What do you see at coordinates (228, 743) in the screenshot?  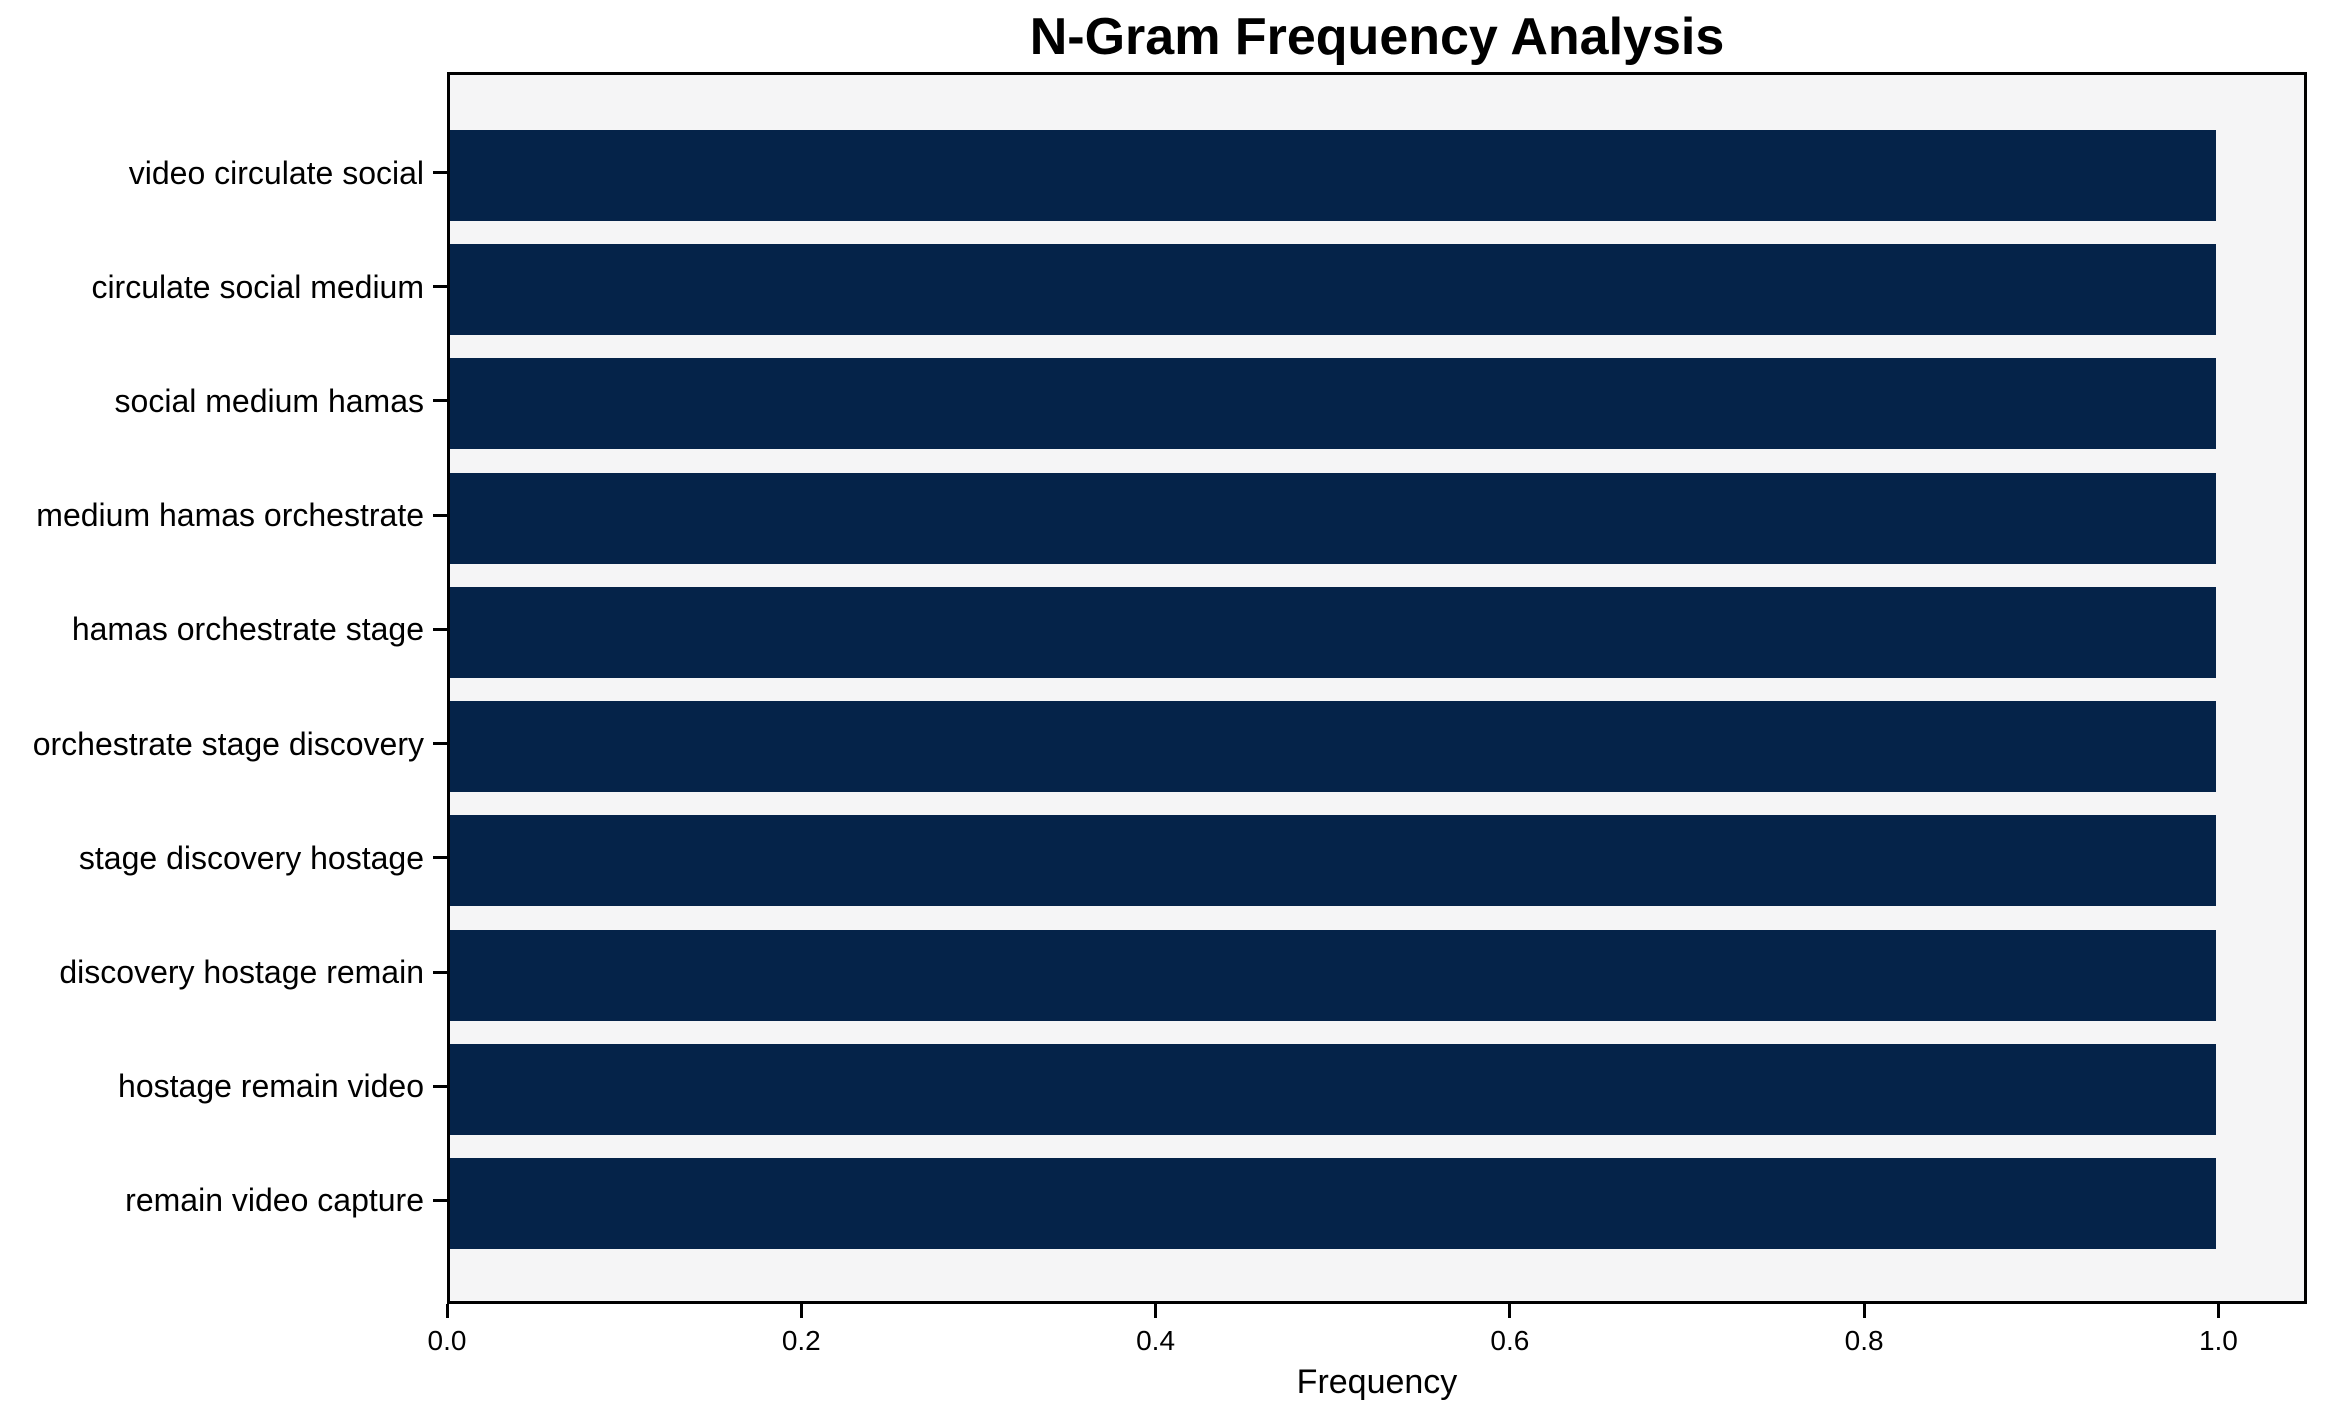 I see `y-tick-label: orchestrate stage discovery` at bounding box center [228, 743].